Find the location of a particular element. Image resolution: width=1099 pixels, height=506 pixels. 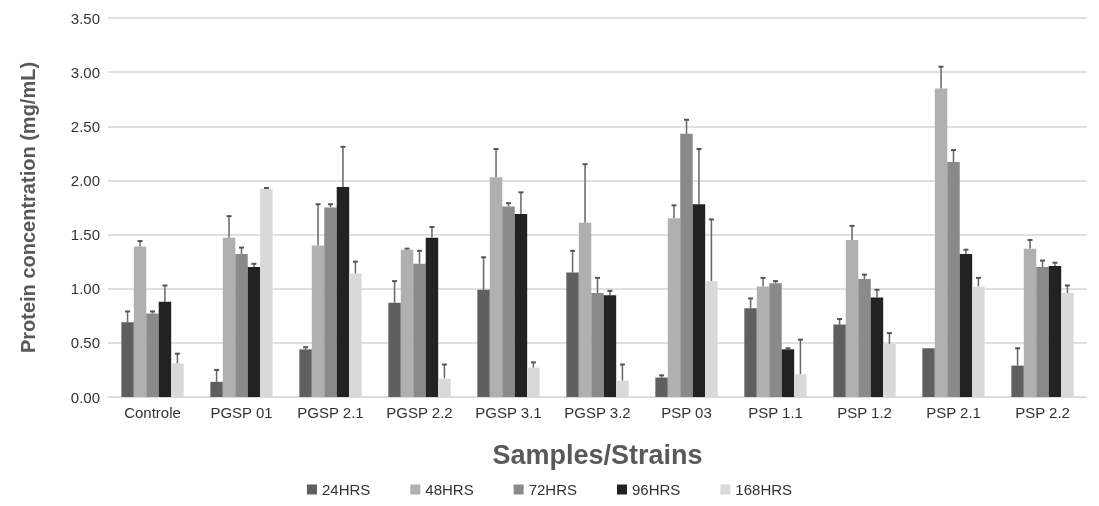

y-tick-label: 3.50 is located at coordinates (85, 18).